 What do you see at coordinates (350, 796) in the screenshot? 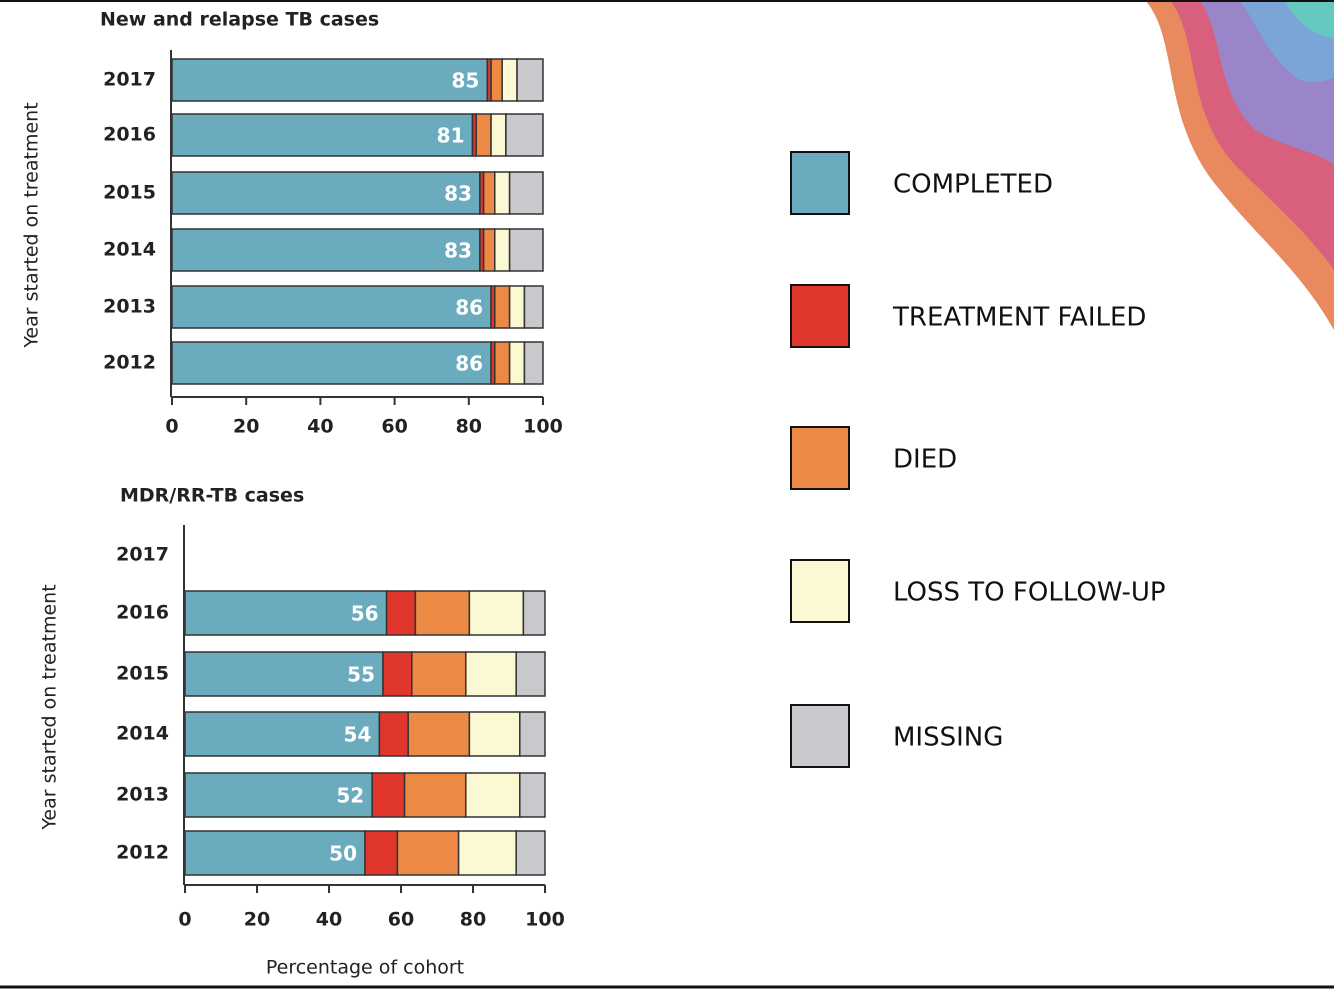
I see `data-label: 52` at bounding box center [350, 796].